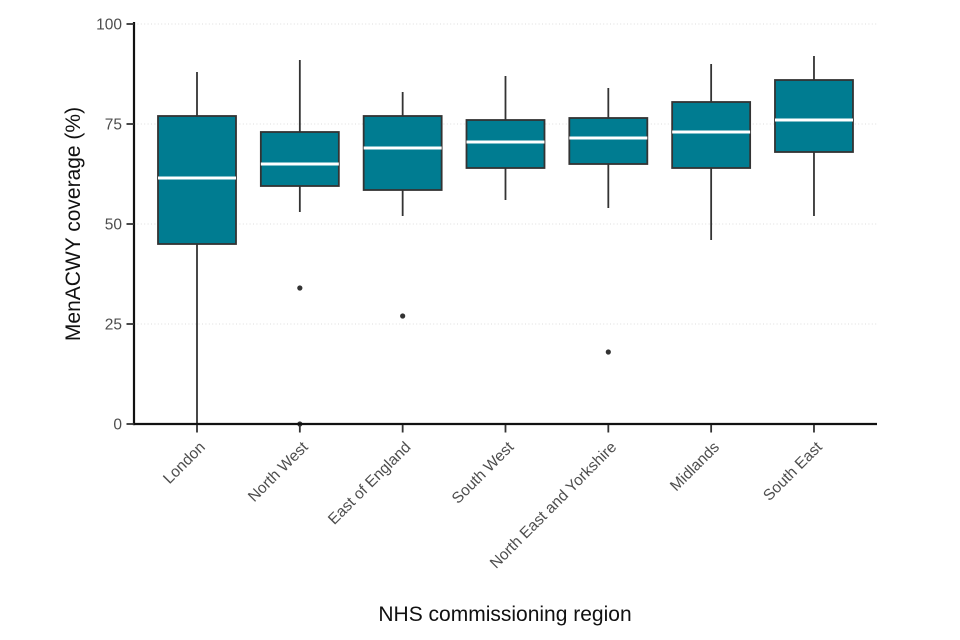  Describe the element at coordinates (114, 225) in the screenshot. I see `y-tick-label: 50` at that location.